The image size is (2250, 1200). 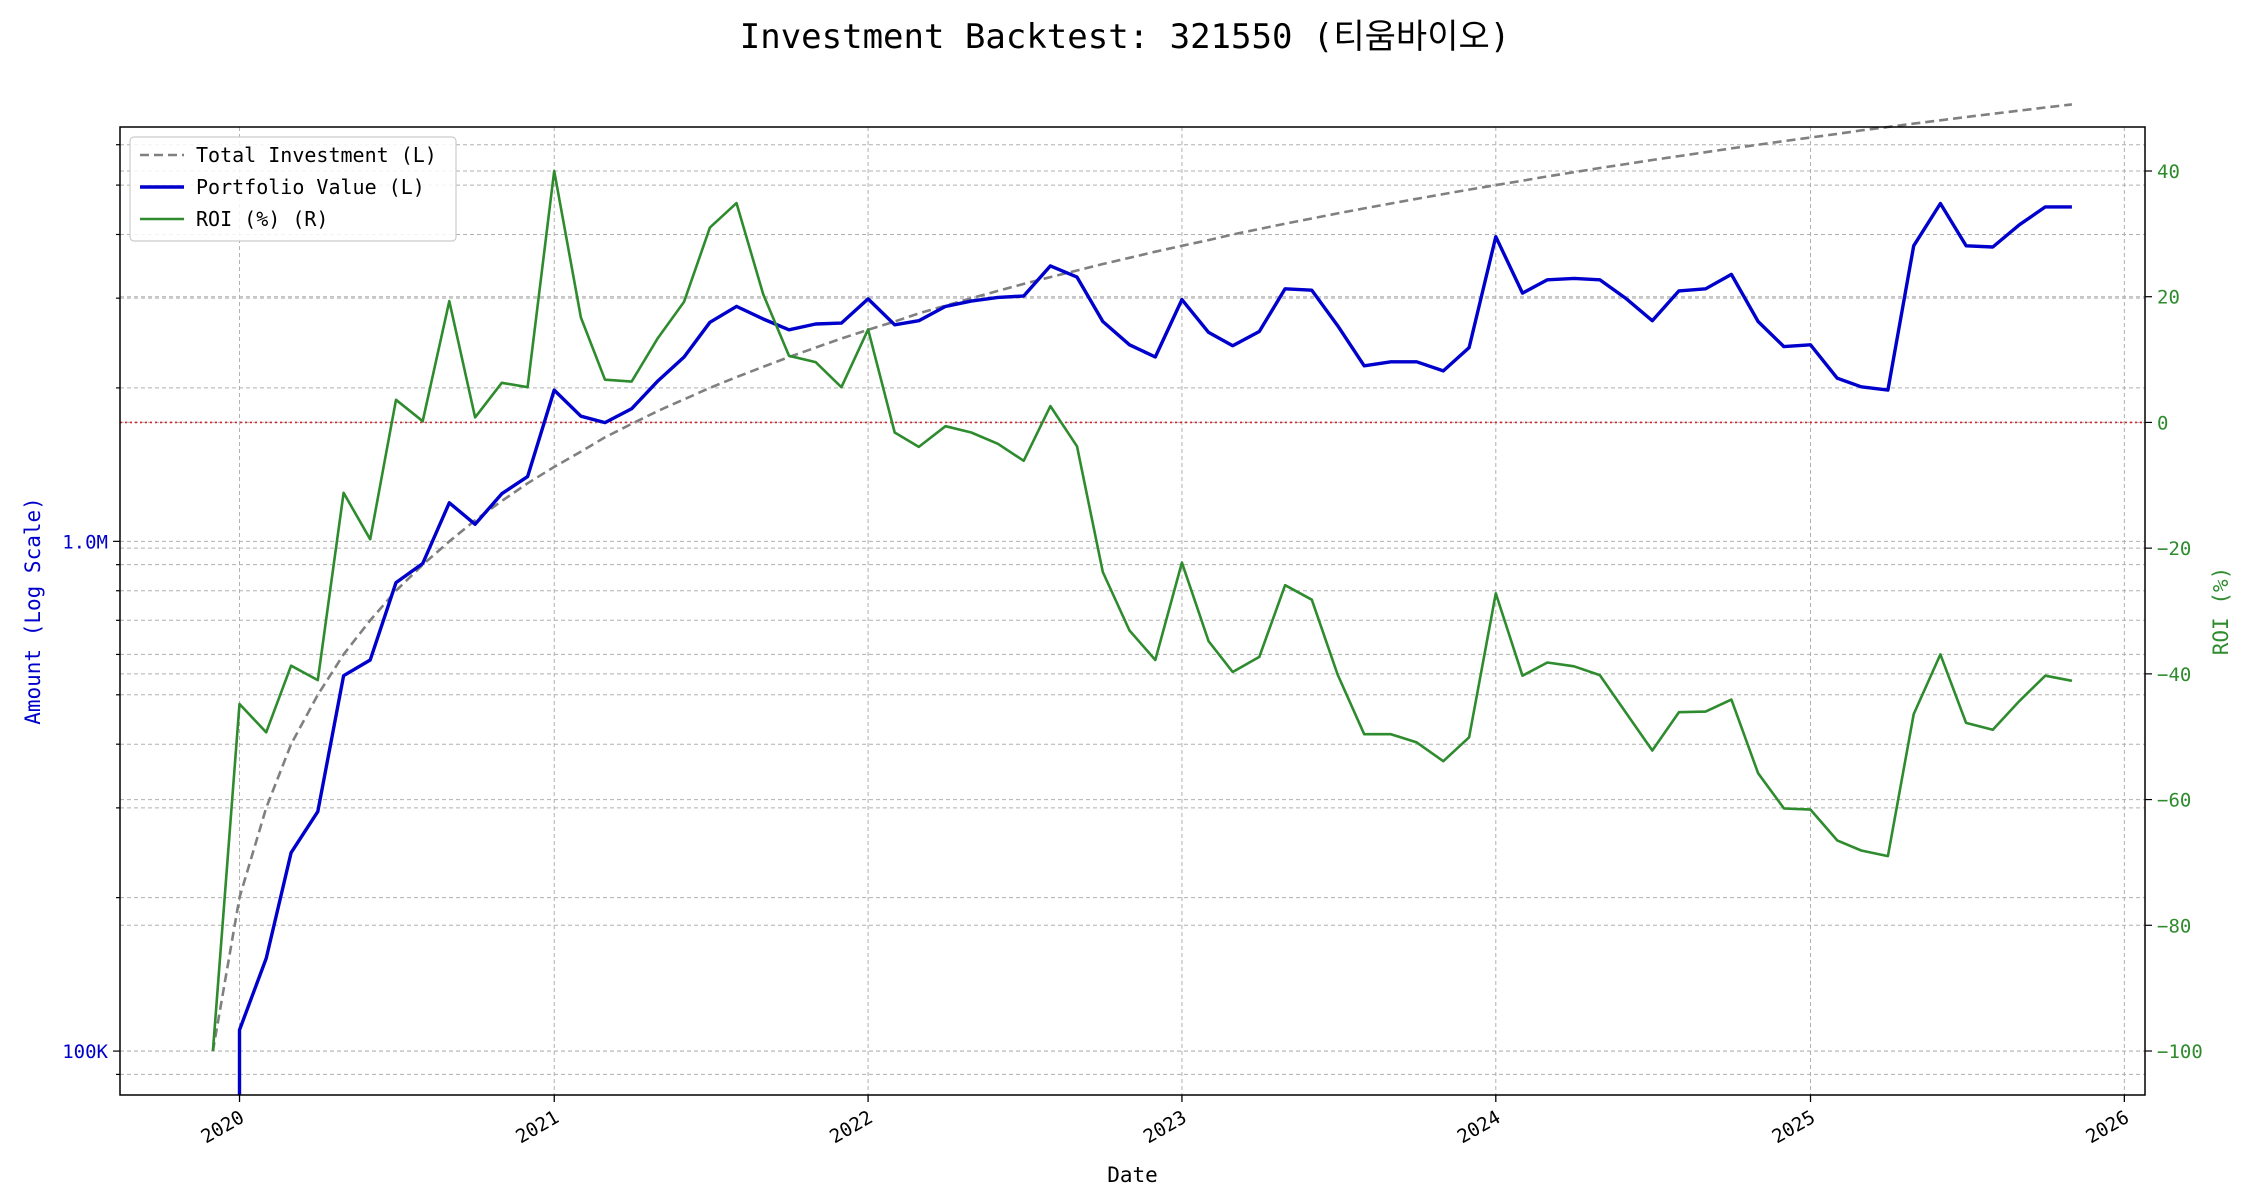 I want to click on x-tick-label: 2025, so click(x=1793, y=1127).